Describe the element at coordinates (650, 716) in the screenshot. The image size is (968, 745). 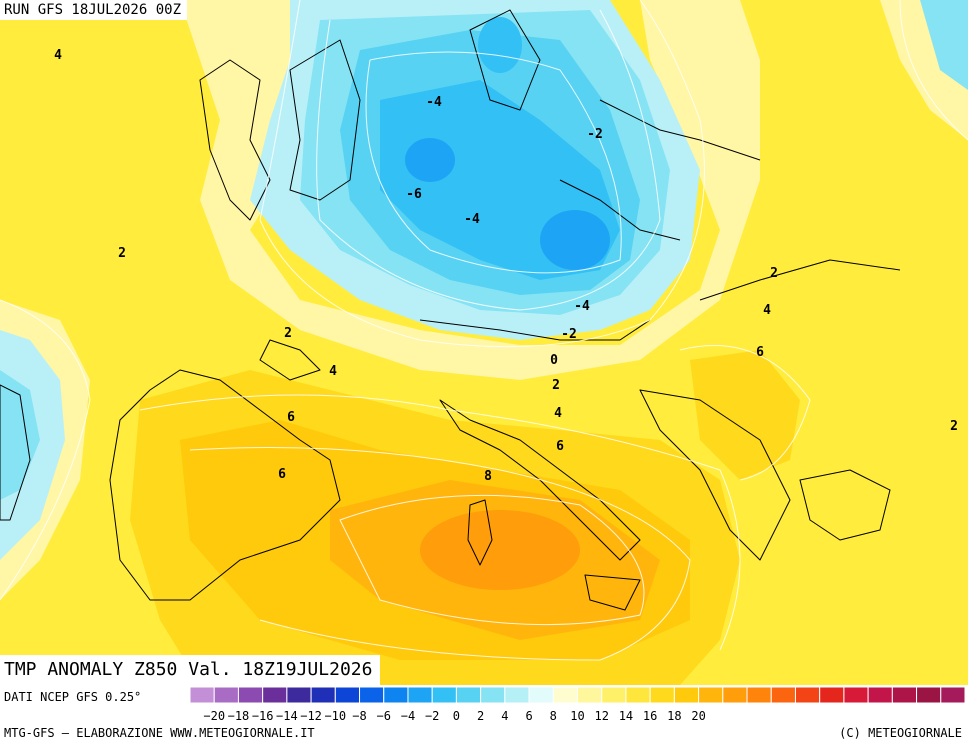
I see `color-scale-tick-label: 16` at that location.